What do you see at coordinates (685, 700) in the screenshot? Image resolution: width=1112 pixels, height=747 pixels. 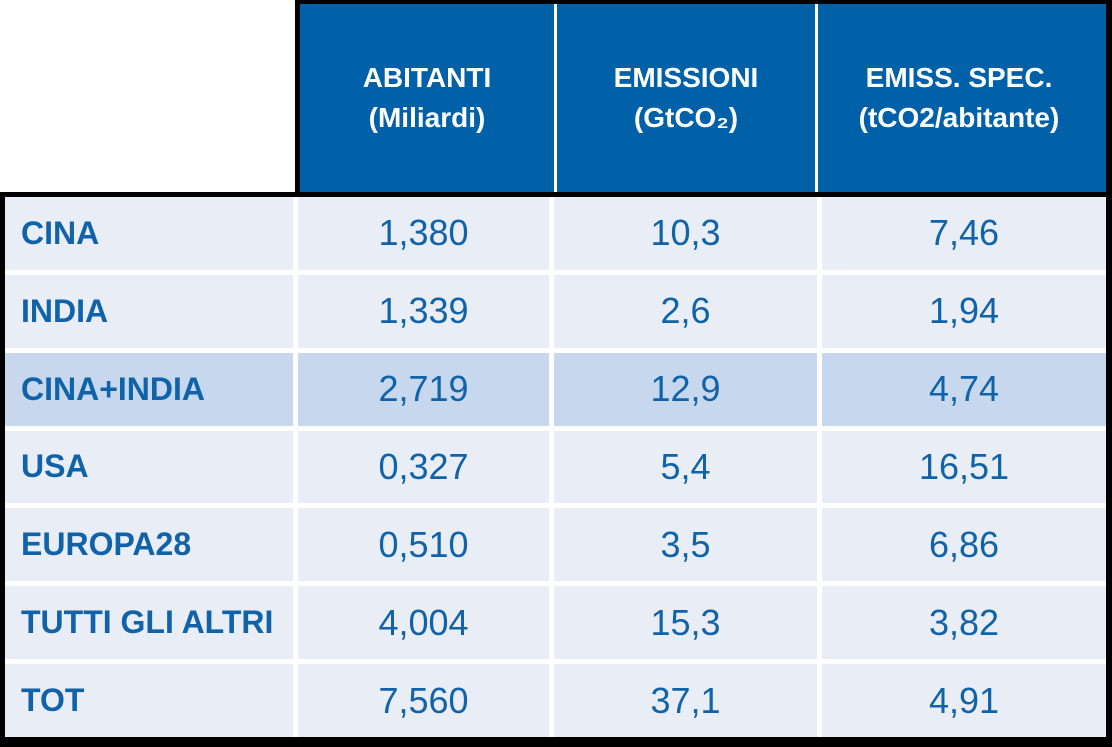 I see `cell-emissioni: 37,1` at bounding box center [685, 700].